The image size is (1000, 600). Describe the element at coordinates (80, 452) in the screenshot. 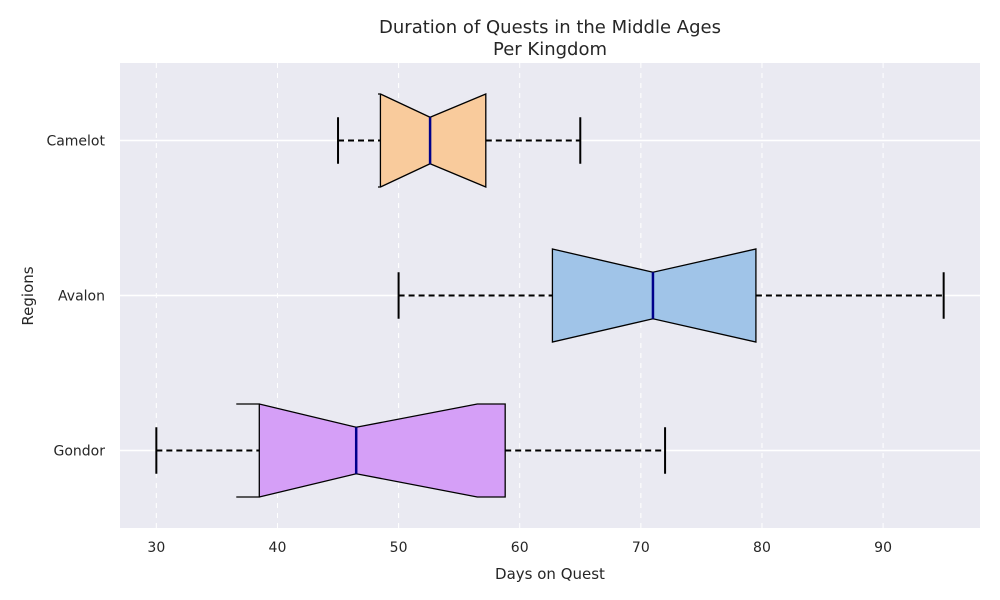

I see `y-tick-label: Gondor` at that location.